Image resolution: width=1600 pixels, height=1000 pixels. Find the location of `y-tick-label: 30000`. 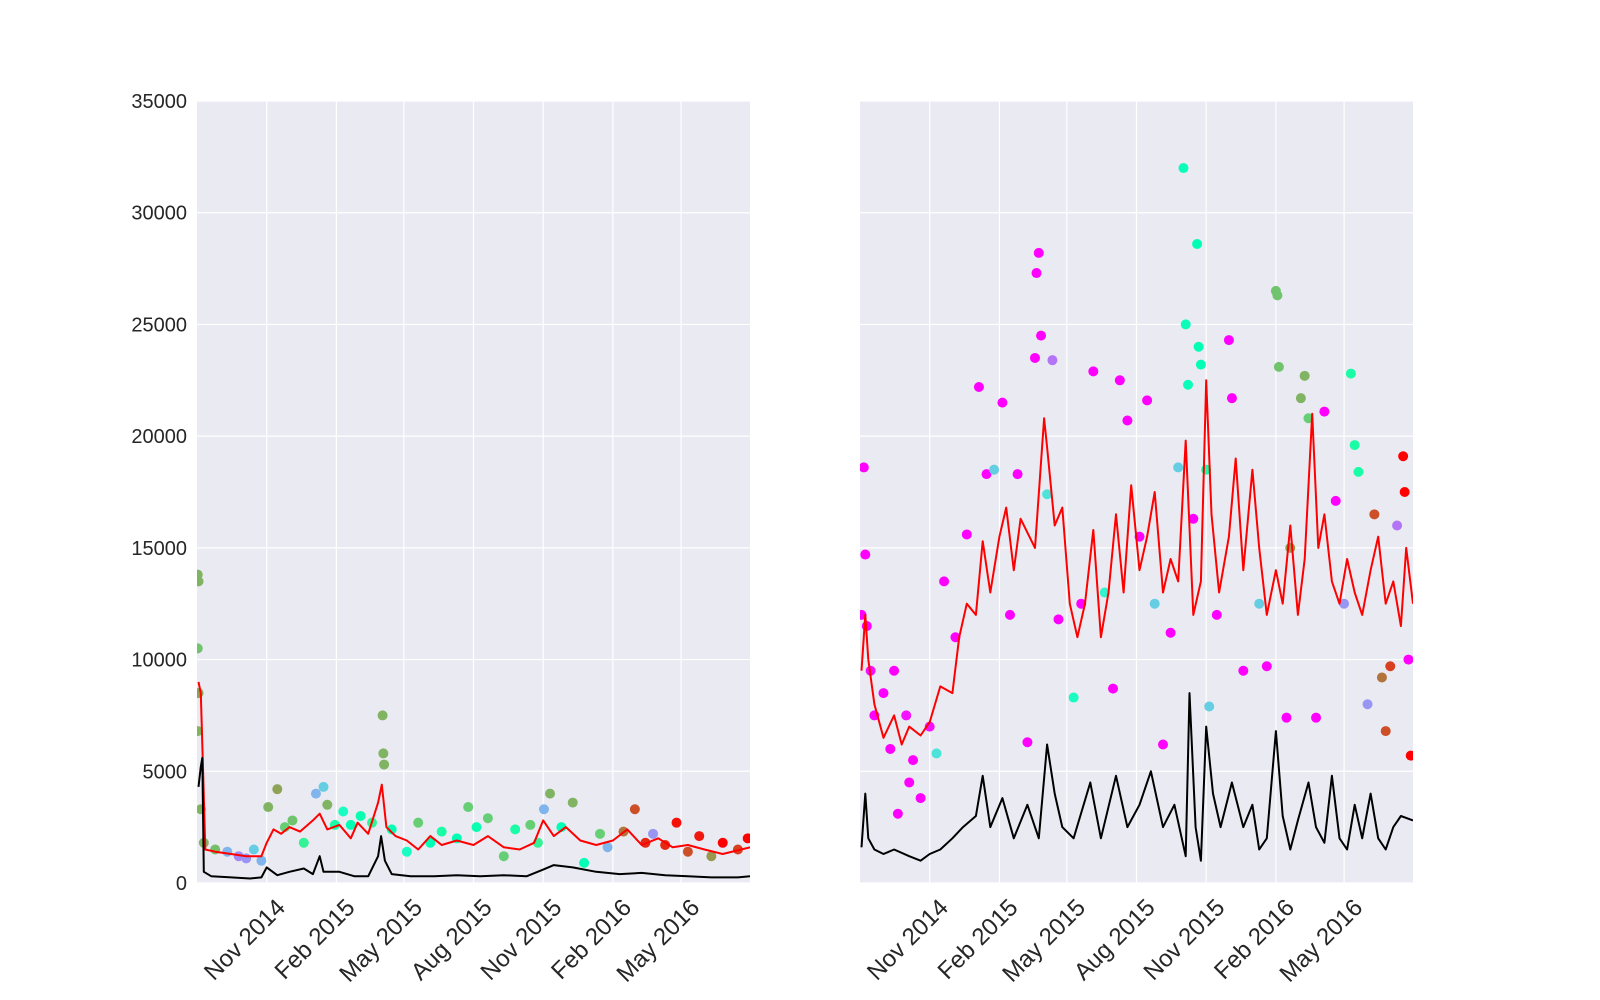

y-tick-label: 30000 is located at coordinates (159, 214).